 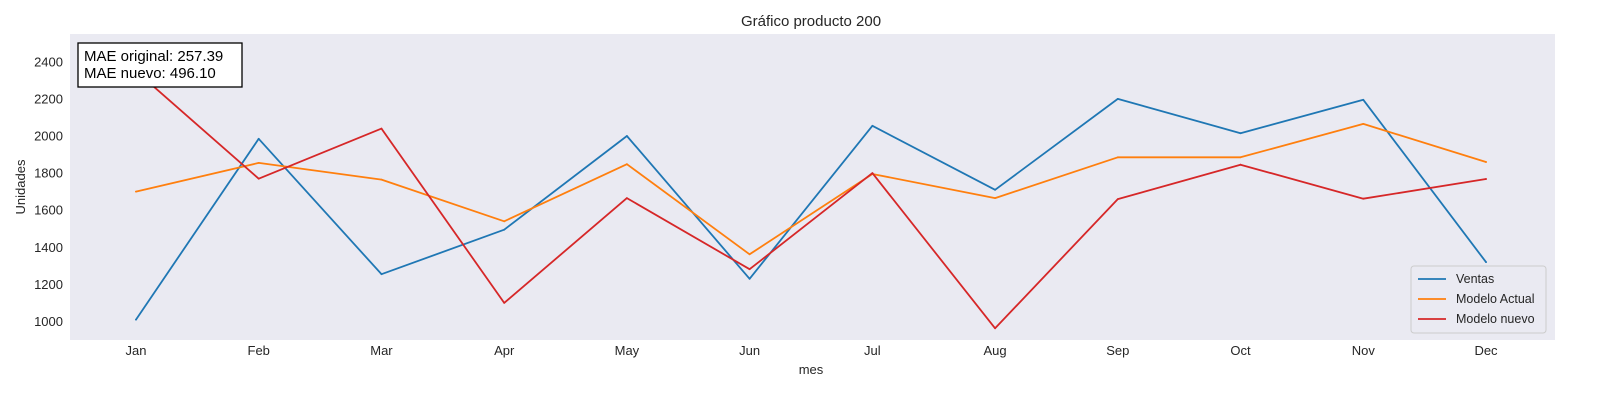 I want to click on x-tick-label-sep: Sep, so click(x=1117, y=350).